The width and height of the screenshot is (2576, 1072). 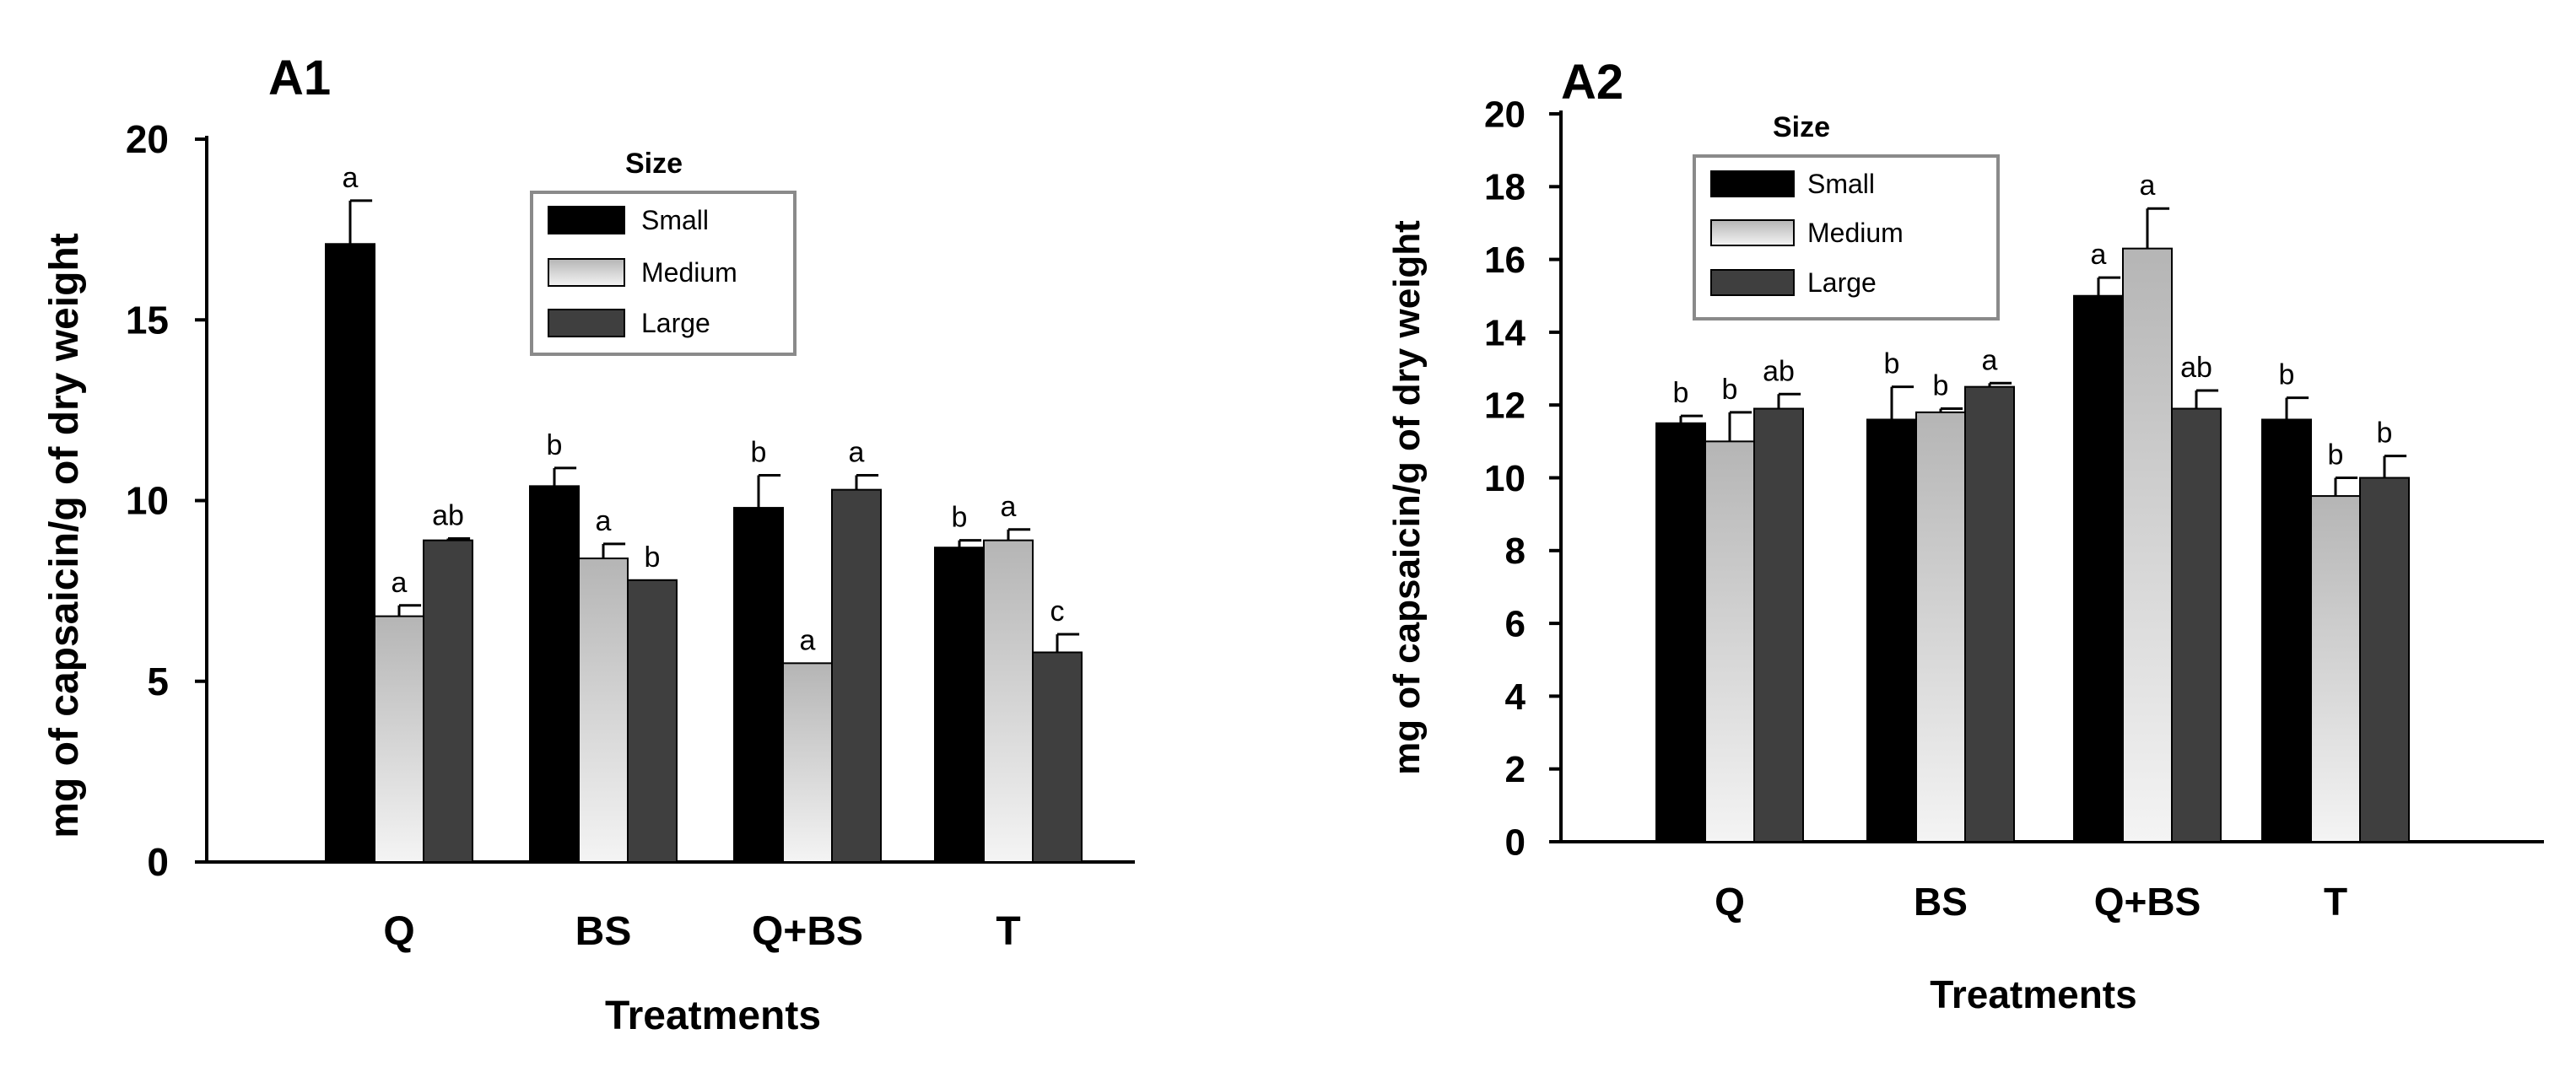 What do you see at coordinates (1057, 611) in the screenshot?
I see `significance-label: c` at bounding box center [1057, 611].